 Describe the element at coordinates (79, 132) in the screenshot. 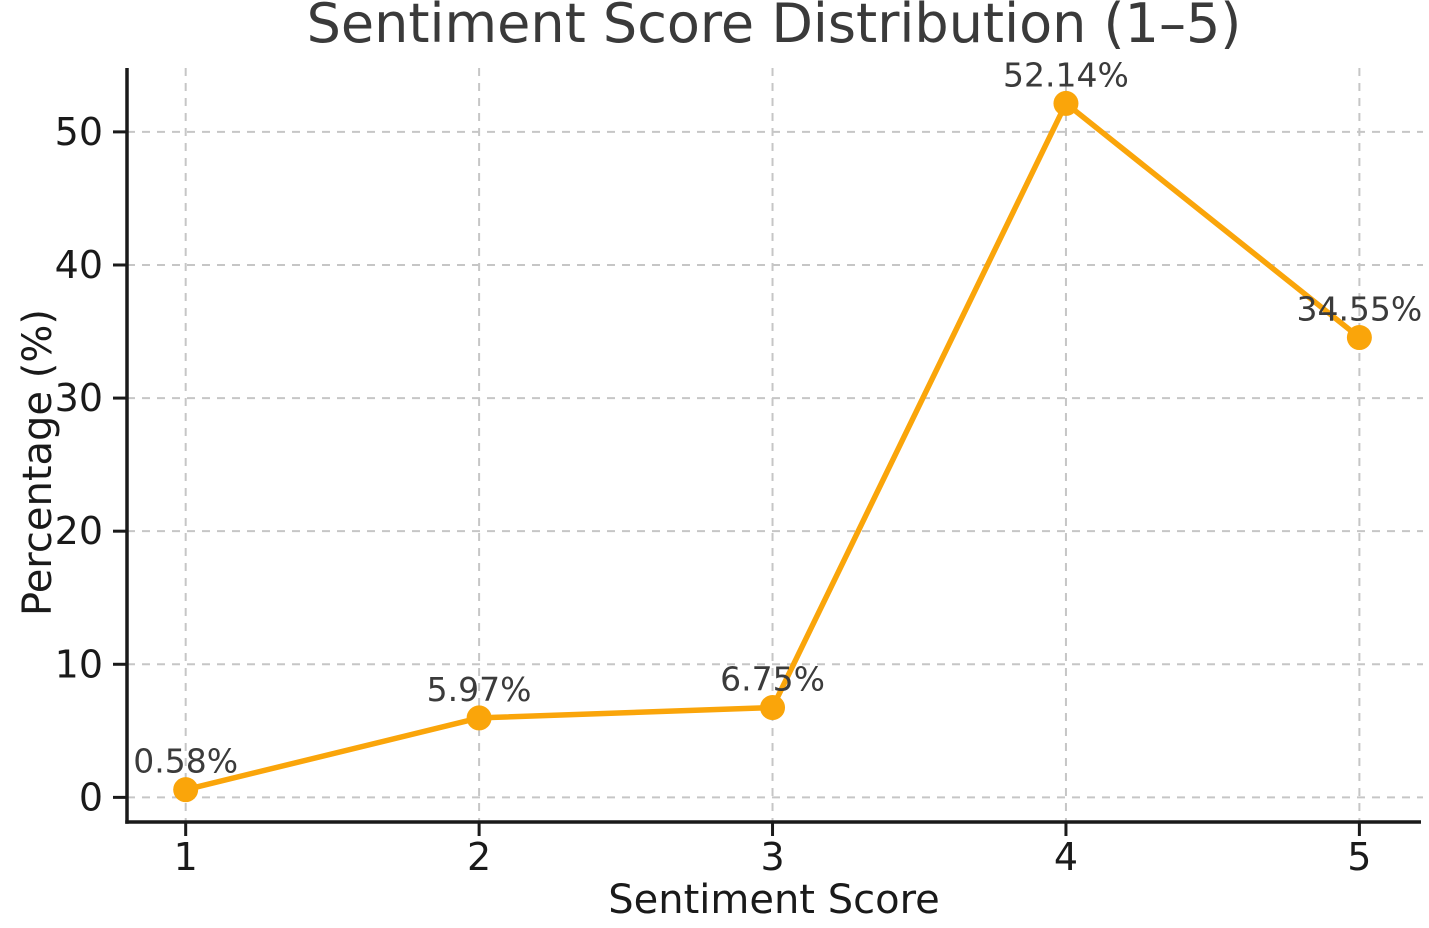

I see `y-tick-label: 50` at that location.